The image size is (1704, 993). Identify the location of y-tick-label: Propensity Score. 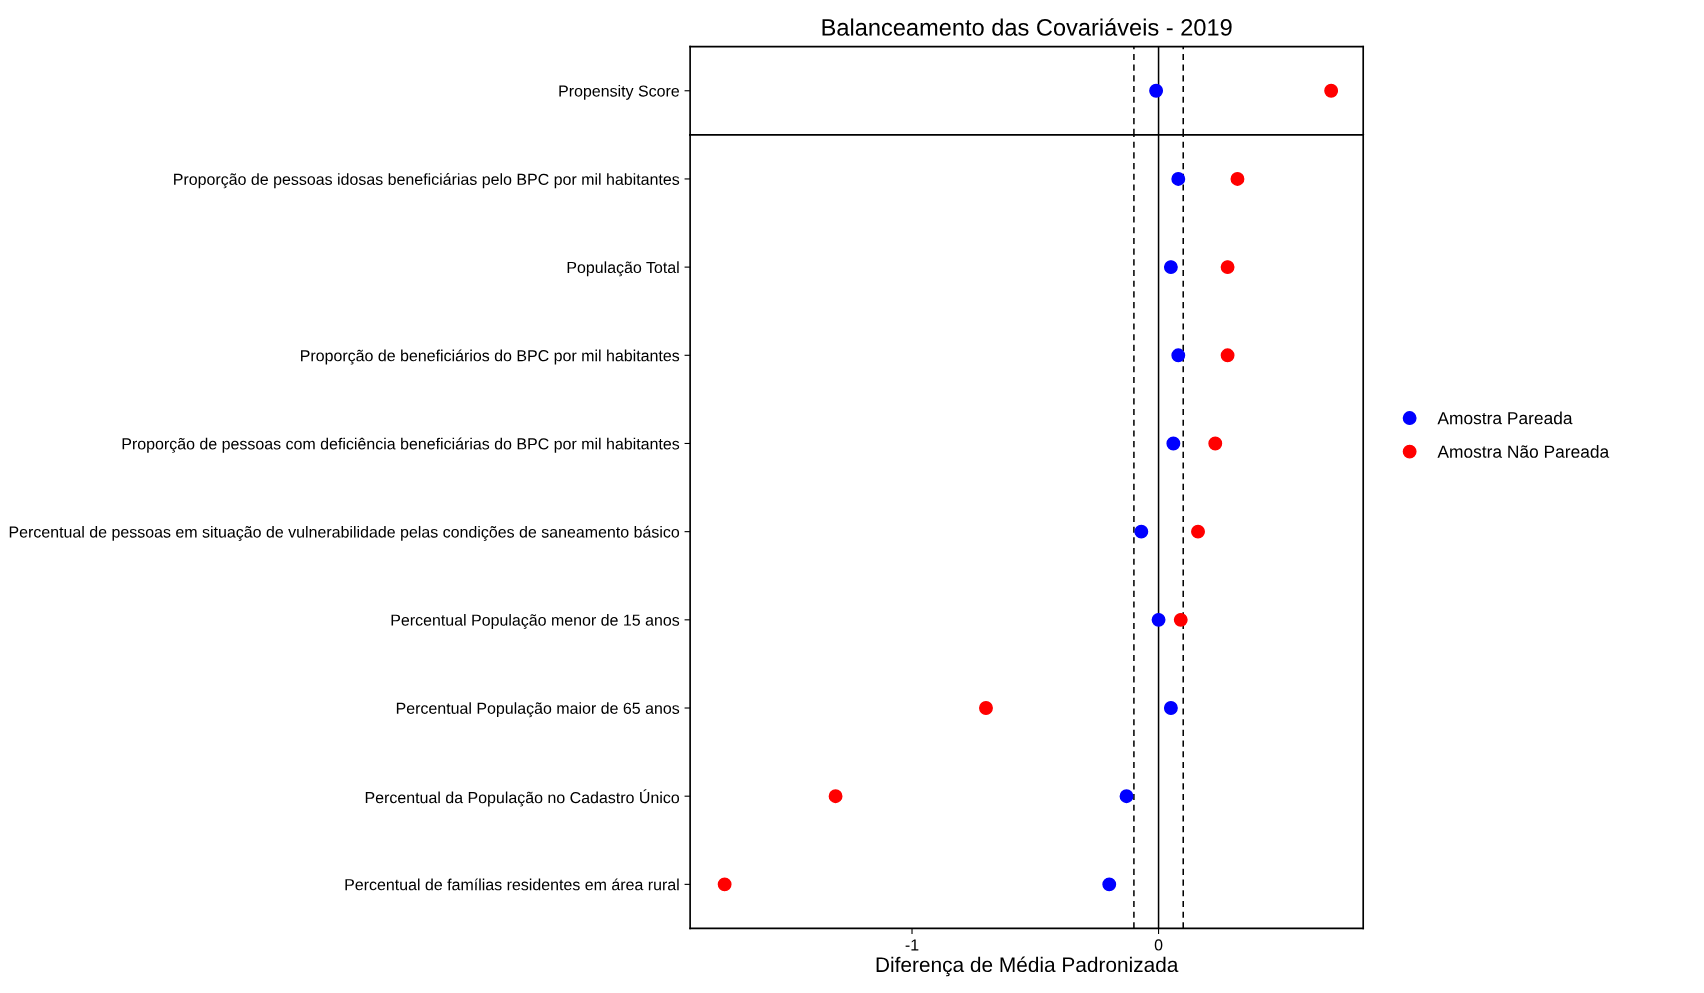
(619, 92).